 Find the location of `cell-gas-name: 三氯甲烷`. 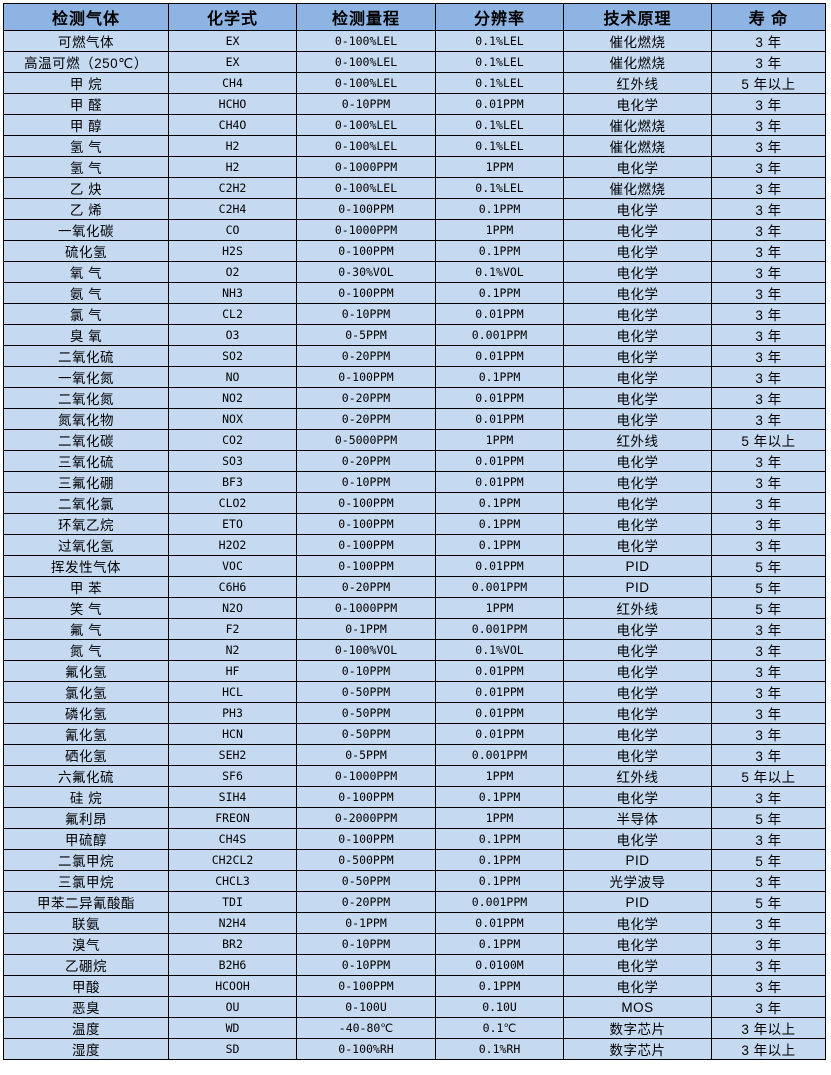

cell-gas-name: 三氯甲烷 is located at coordinates (86, 881).